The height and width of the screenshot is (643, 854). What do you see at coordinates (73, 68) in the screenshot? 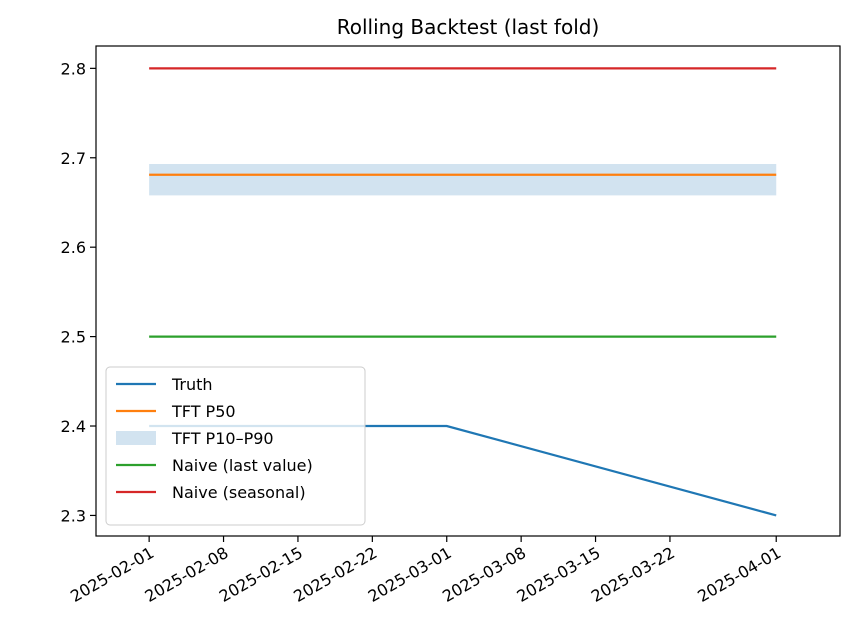
I see `y-tick-label: 2.8` at bounding box center [73, 68].